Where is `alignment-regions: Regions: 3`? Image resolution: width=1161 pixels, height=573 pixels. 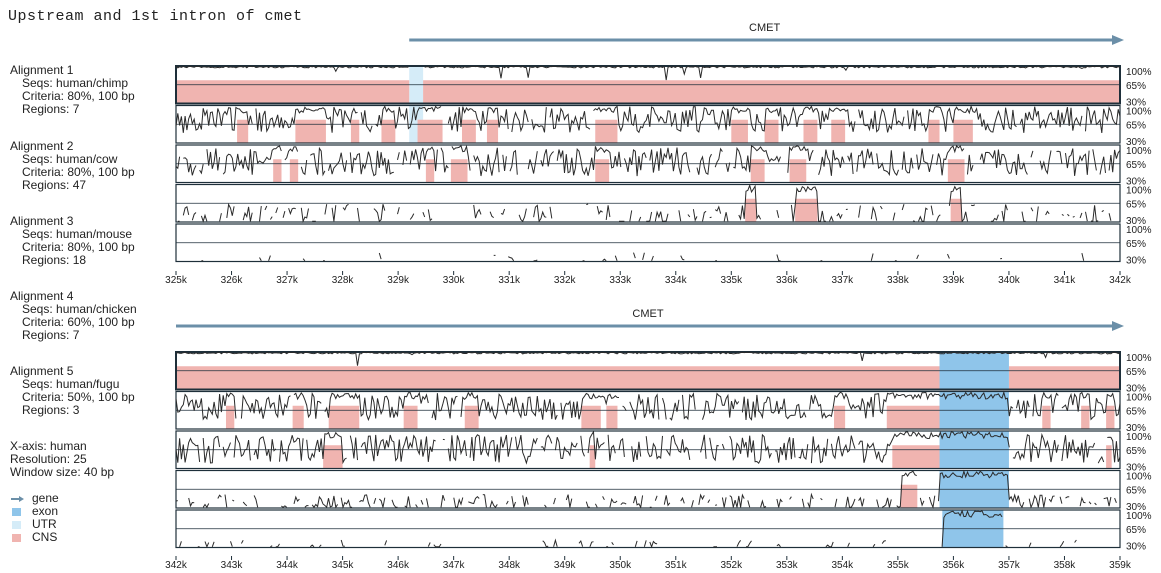 alignment-regions: Regions: 3 is located at coordinates (51, 410).